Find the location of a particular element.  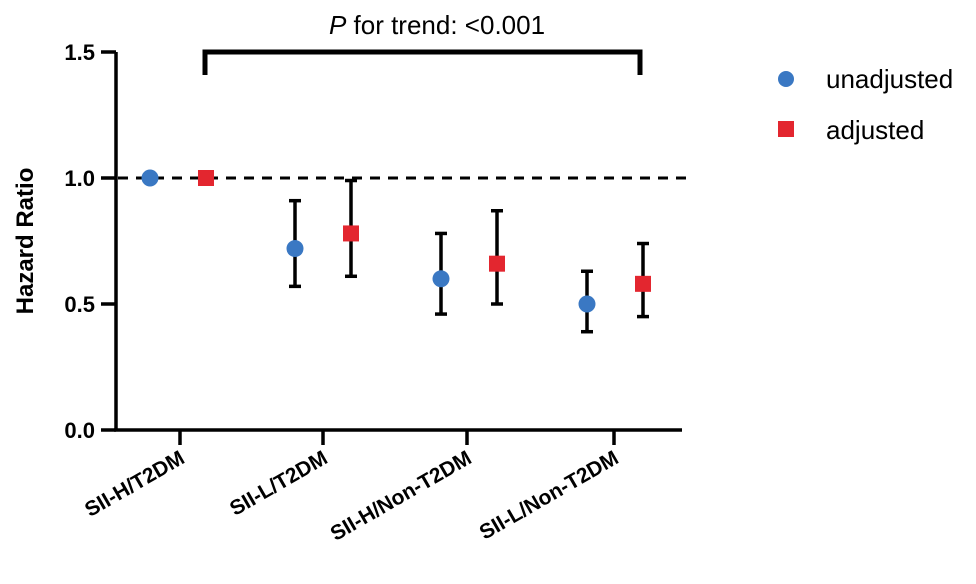

x-tick-label: SII-H/Non-T2DM is located at coordinates (401, 495).